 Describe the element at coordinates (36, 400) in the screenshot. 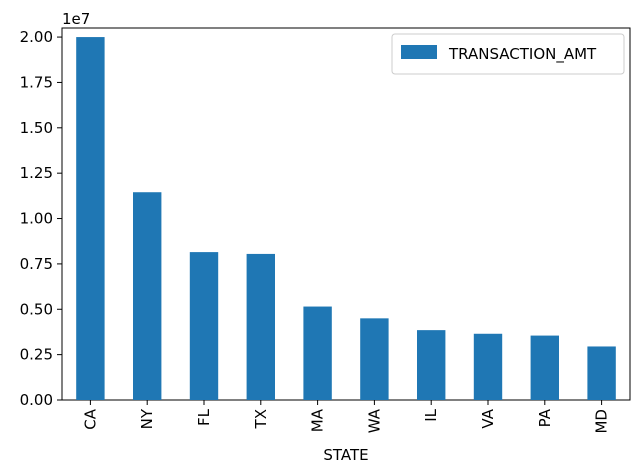

I see `y-tick-label: 0.00` at that location.